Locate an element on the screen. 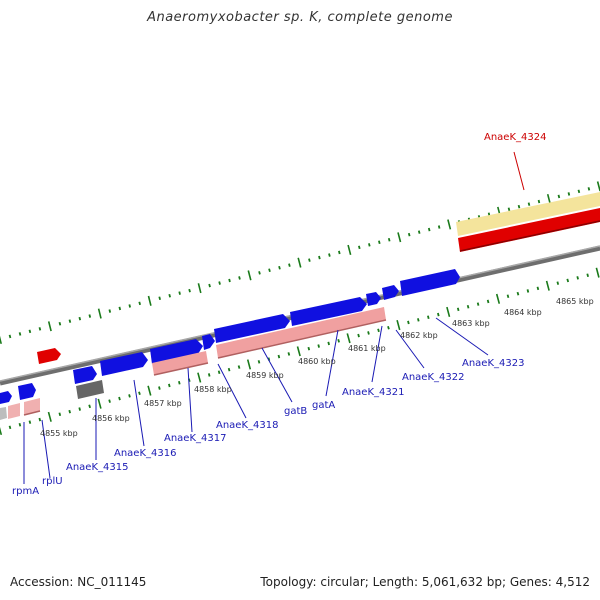 The image size is (600, 600). gene-feature-red-small is located at coordinates (49, 356).